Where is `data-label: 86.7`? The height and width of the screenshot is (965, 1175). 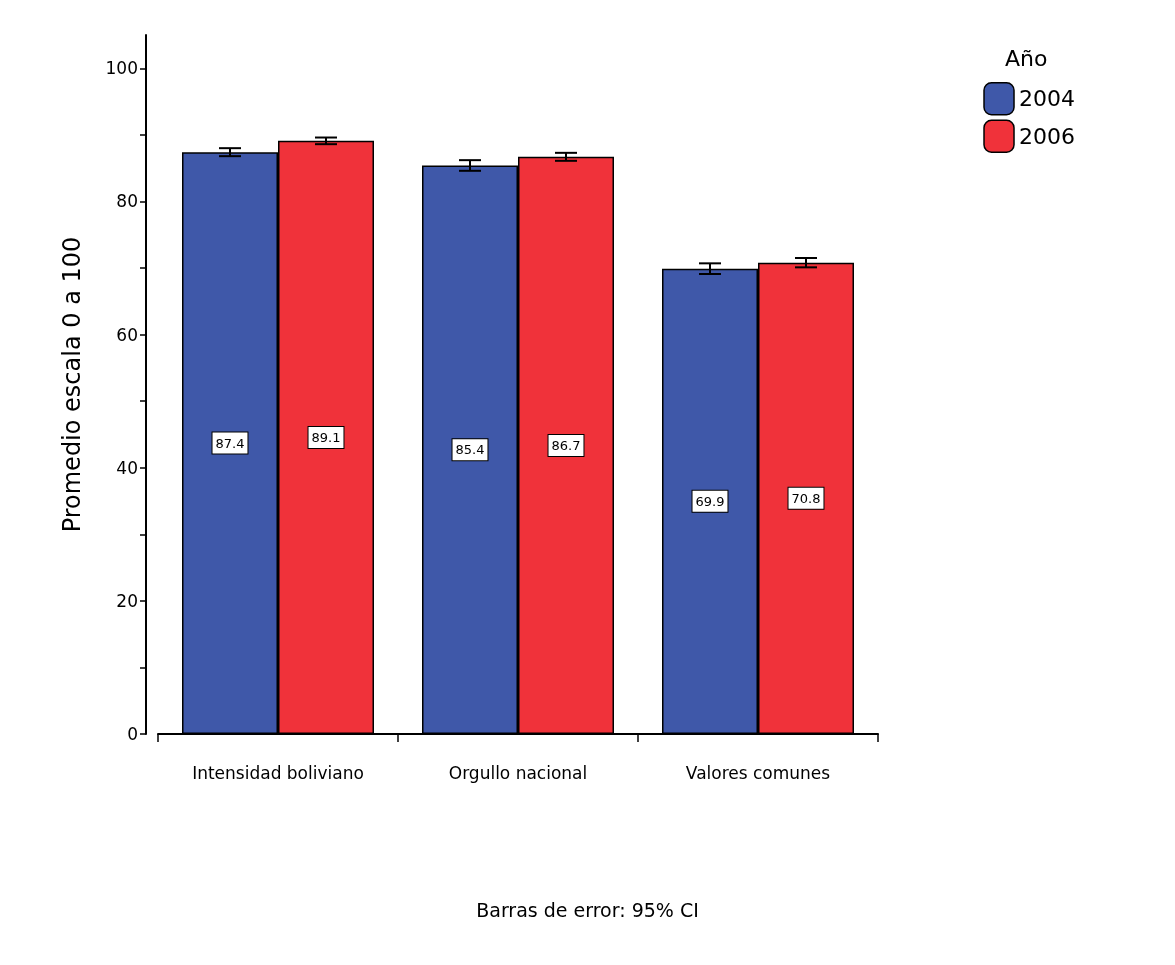 data-label: 86.7 is located at coordinates (566, 445).